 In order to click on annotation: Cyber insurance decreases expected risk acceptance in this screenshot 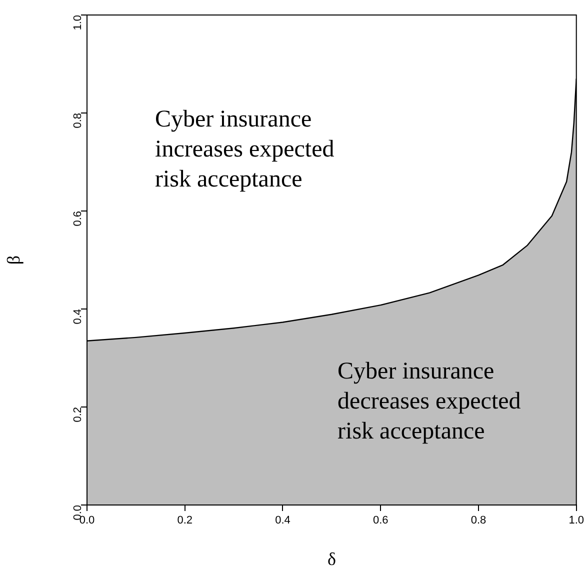, I will do `click(429, 401)`.